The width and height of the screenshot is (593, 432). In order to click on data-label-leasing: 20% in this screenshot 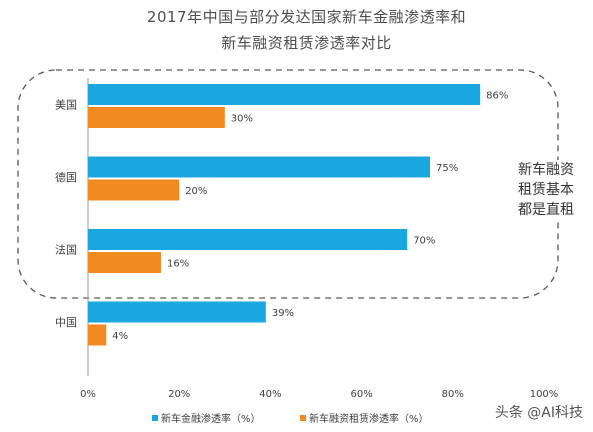, I will do `click(196, 191)`.